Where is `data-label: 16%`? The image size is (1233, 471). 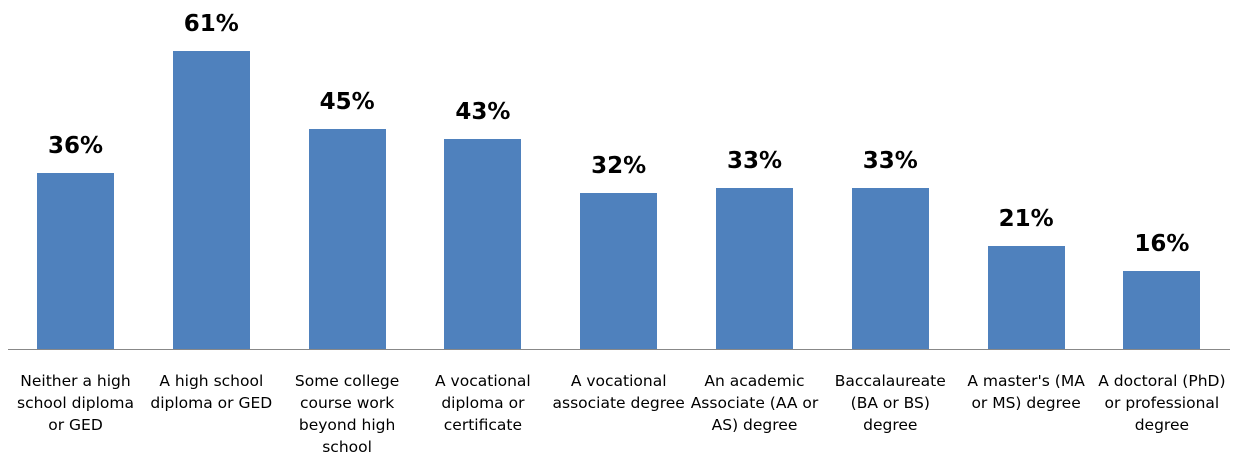
data-label: 16% is located at coordinates (1162, 243).